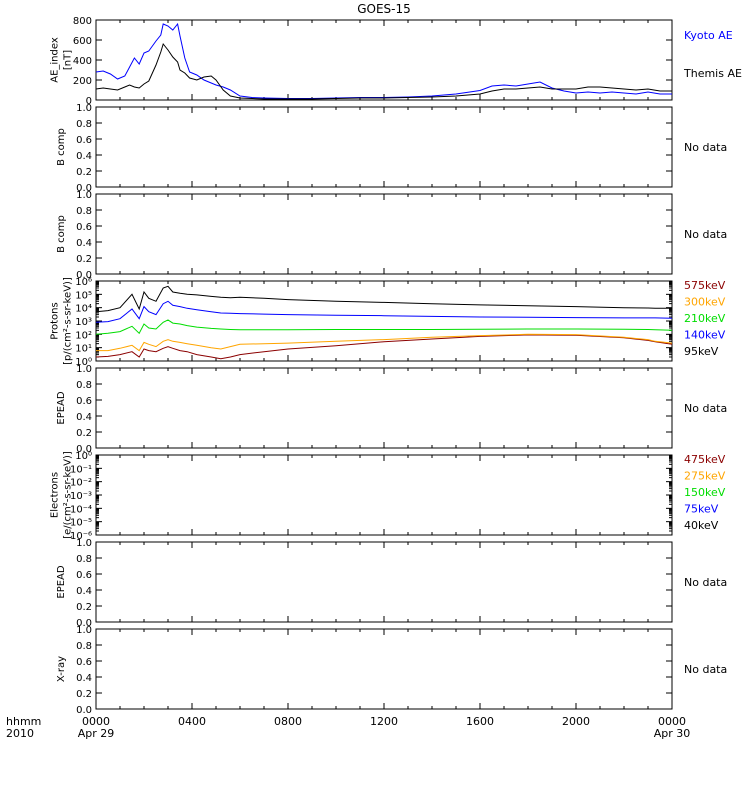 The image size is (750, 800). I want to click on y-tick-label: 10³, so click(83, 322).